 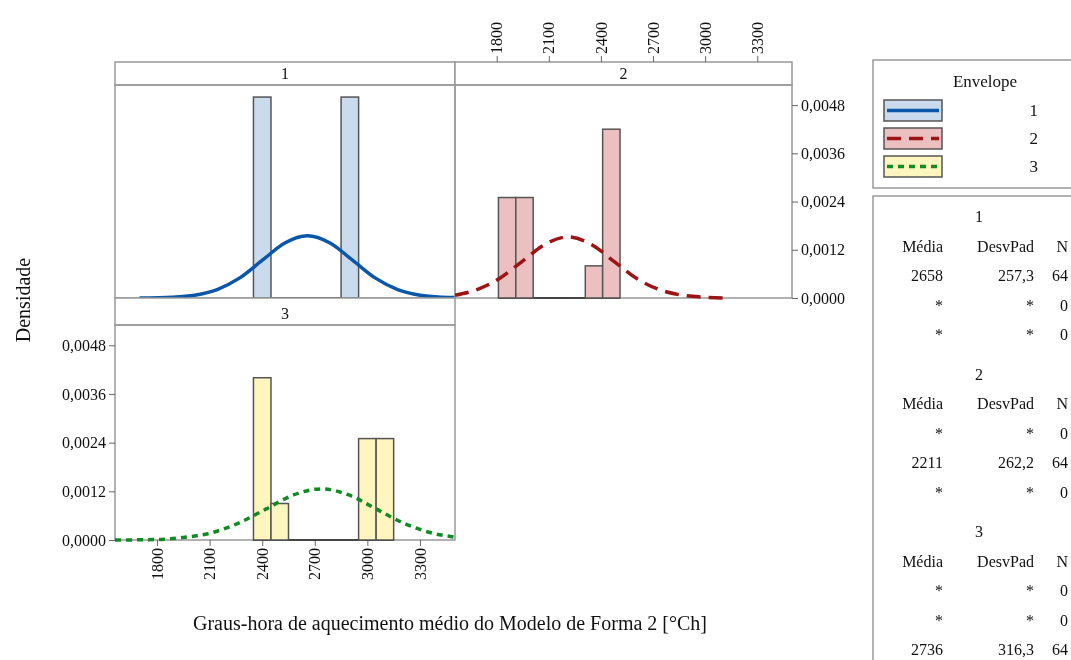 What do you see at coordinates (23, 300) in the screenshot?
I see `y-axis-title: Densidade` at bounding box center [23, 300].